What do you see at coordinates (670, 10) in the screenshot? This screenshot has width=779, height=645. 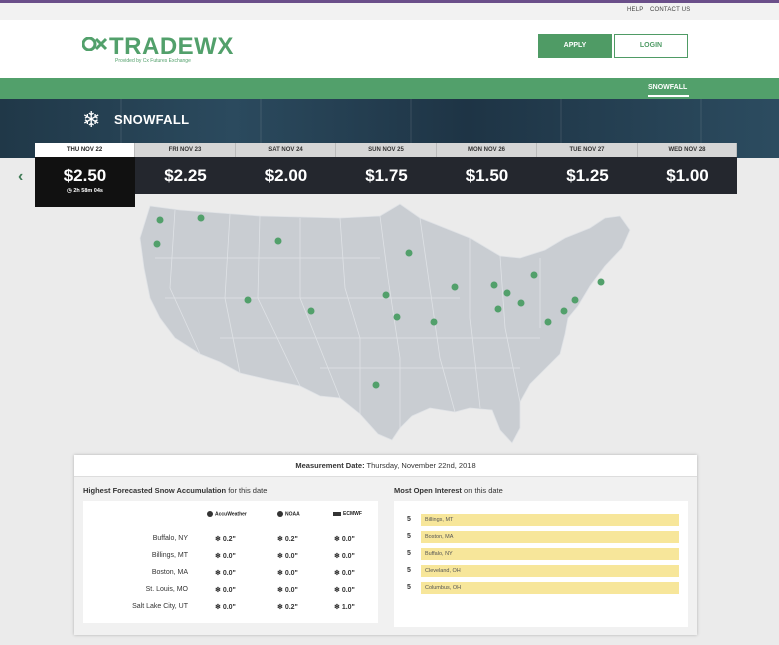 I see `contact-us-link: CONTACT US` at bounding box center [670, 10].